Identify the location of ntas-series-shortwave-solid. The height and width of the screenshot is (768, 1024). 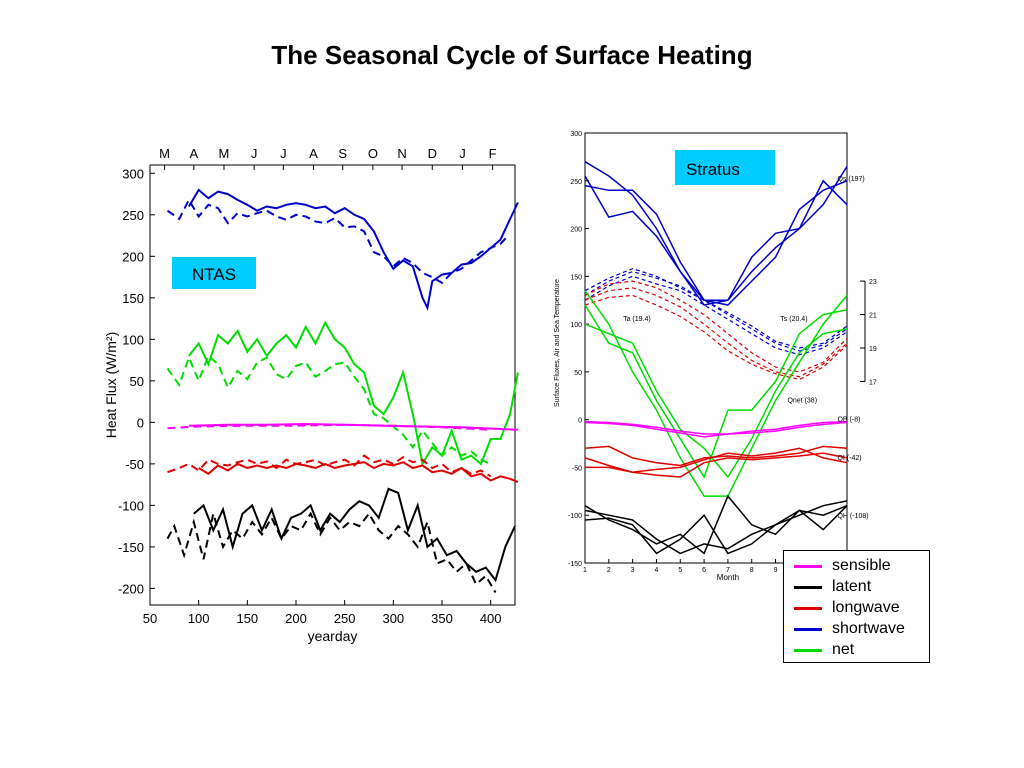
(353, 249).